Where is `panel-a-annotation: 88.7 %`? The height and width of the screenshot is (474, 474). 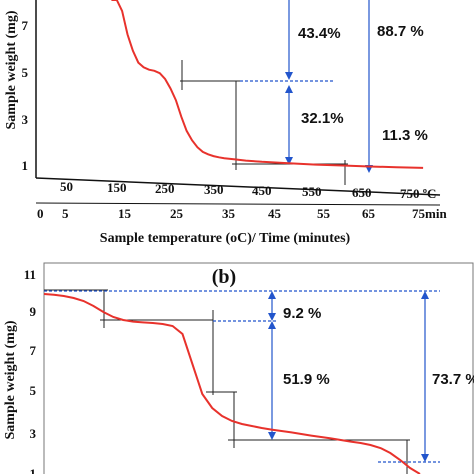 panel-a-annotation: 88.7 % is located at coordinates (400, 31).